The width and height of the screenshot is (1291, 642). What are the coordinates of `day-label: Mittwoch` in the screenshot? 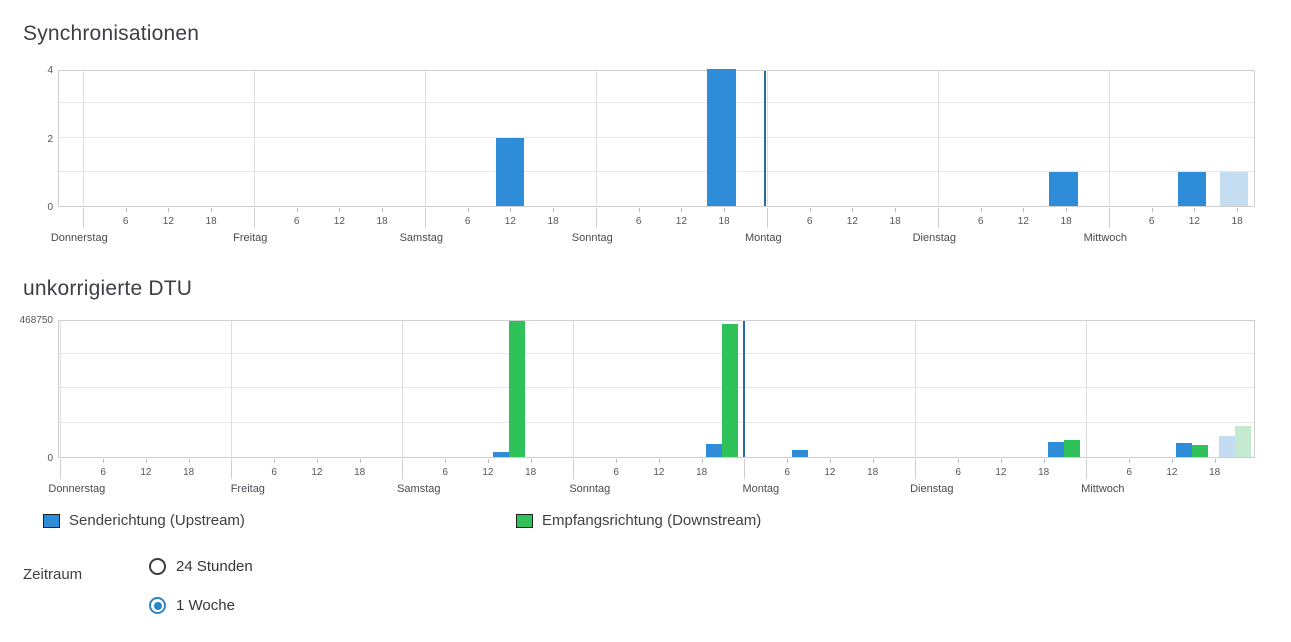 It's located at (1103, 489).